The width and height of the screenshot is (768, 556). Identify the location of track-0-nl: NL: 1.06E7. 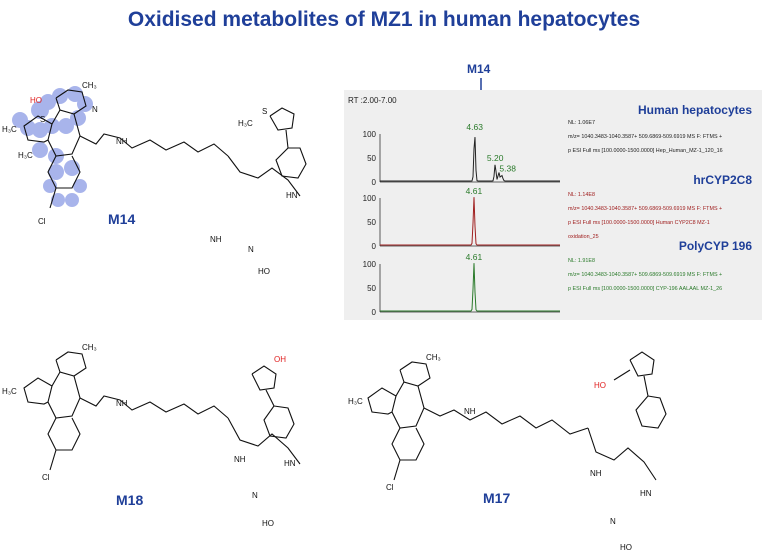
(581, 123).